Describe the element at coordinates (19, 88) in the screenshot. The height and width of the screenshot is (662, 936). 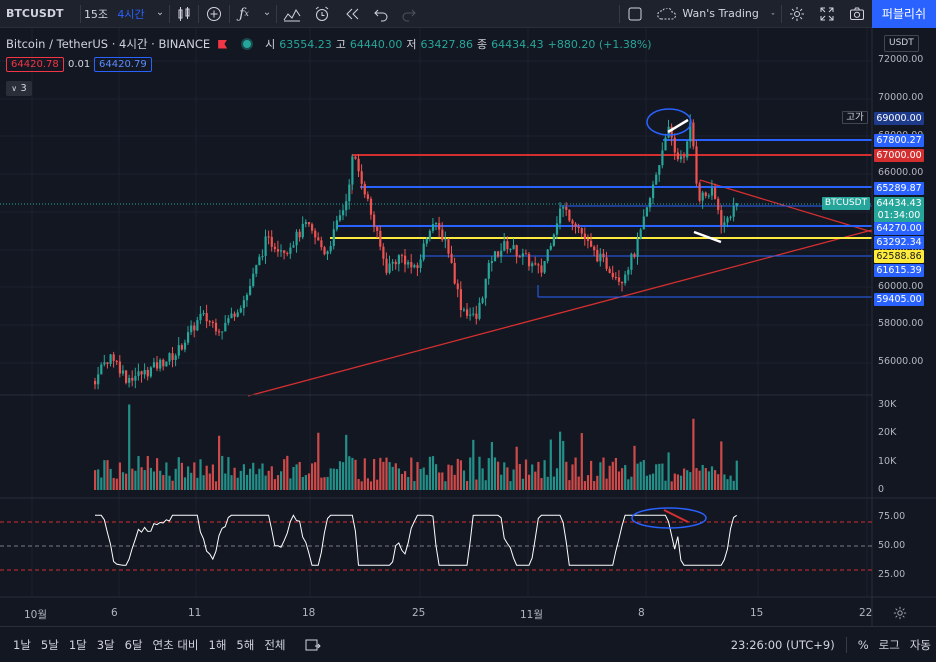
I see `indicators-toggle: ∨ 3` at that location.